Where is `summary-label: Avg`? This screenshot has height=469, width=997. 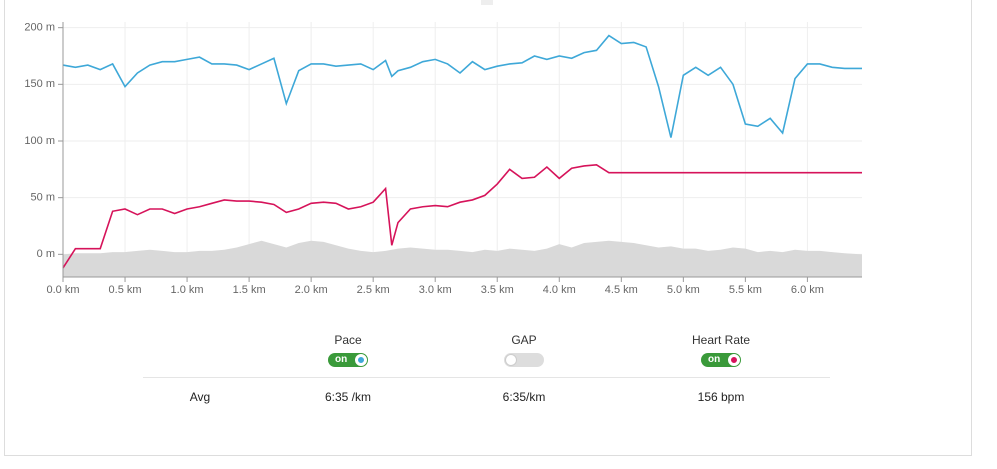 summary-label: Avg is located at coordinates (200, 397).